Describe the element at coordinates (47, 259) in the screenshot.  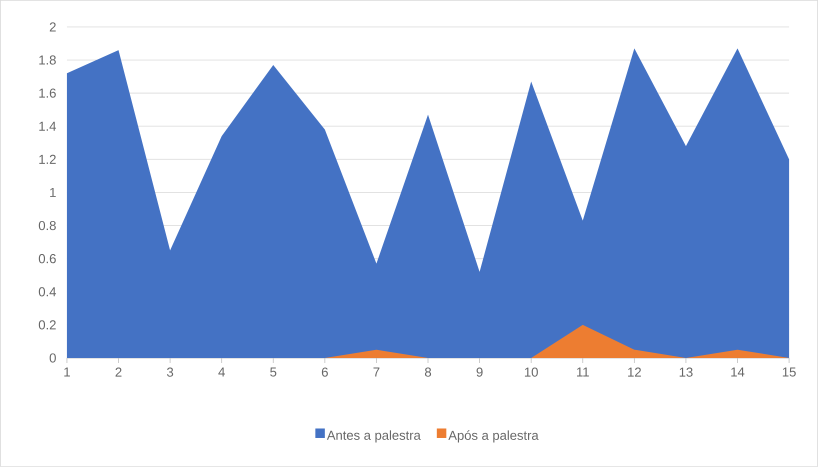
I see `y-tick-label: 0.6` at that location.